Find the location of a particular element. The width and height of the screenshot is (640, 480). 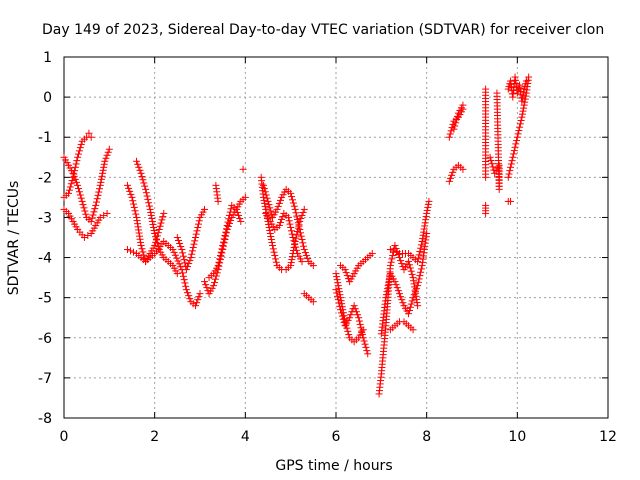

y-tick-label: -4 is located at coordinates (45, 259).